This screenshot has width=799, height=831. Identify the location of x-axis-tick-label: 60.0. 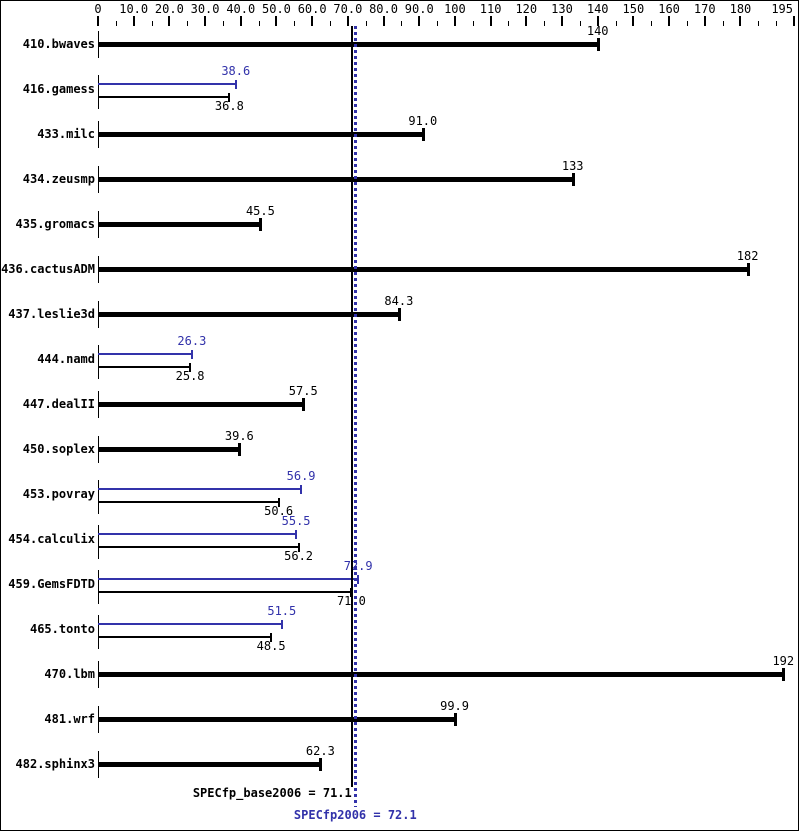
(312, 9).